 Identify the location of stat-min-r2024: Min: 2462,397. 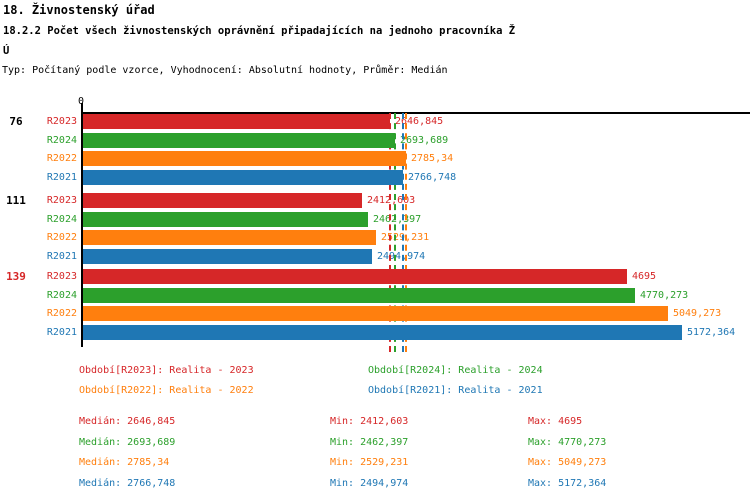
(369, 442).